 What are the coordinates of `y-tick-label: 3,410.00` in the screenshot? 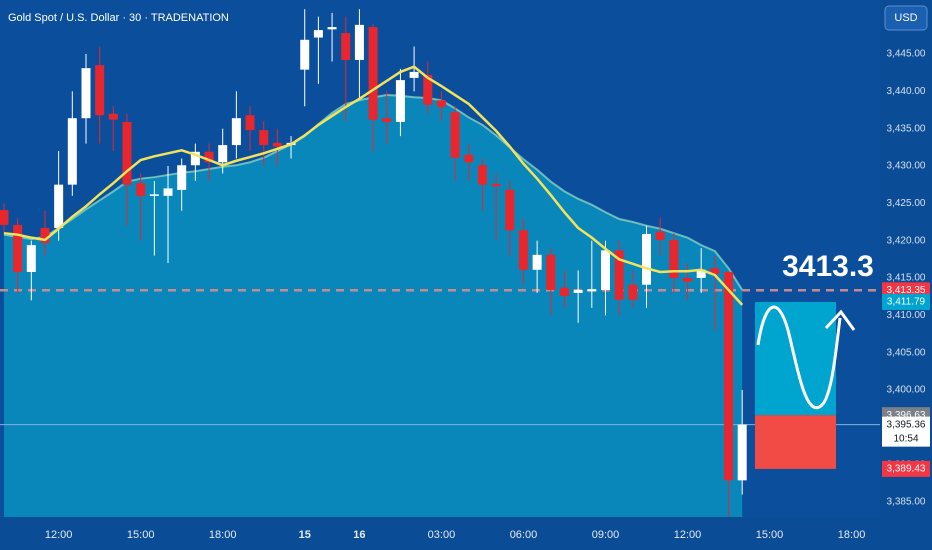 It's located at (906, 315).